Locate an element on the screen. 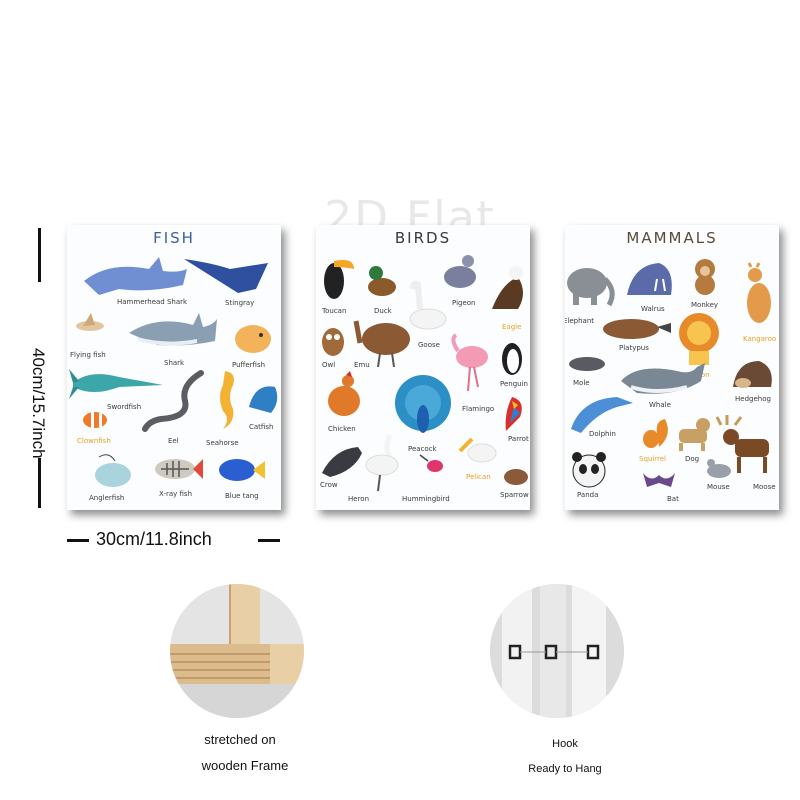 The image size is (800, 800). clownfish-illustration is located at coordinates (95, 420).